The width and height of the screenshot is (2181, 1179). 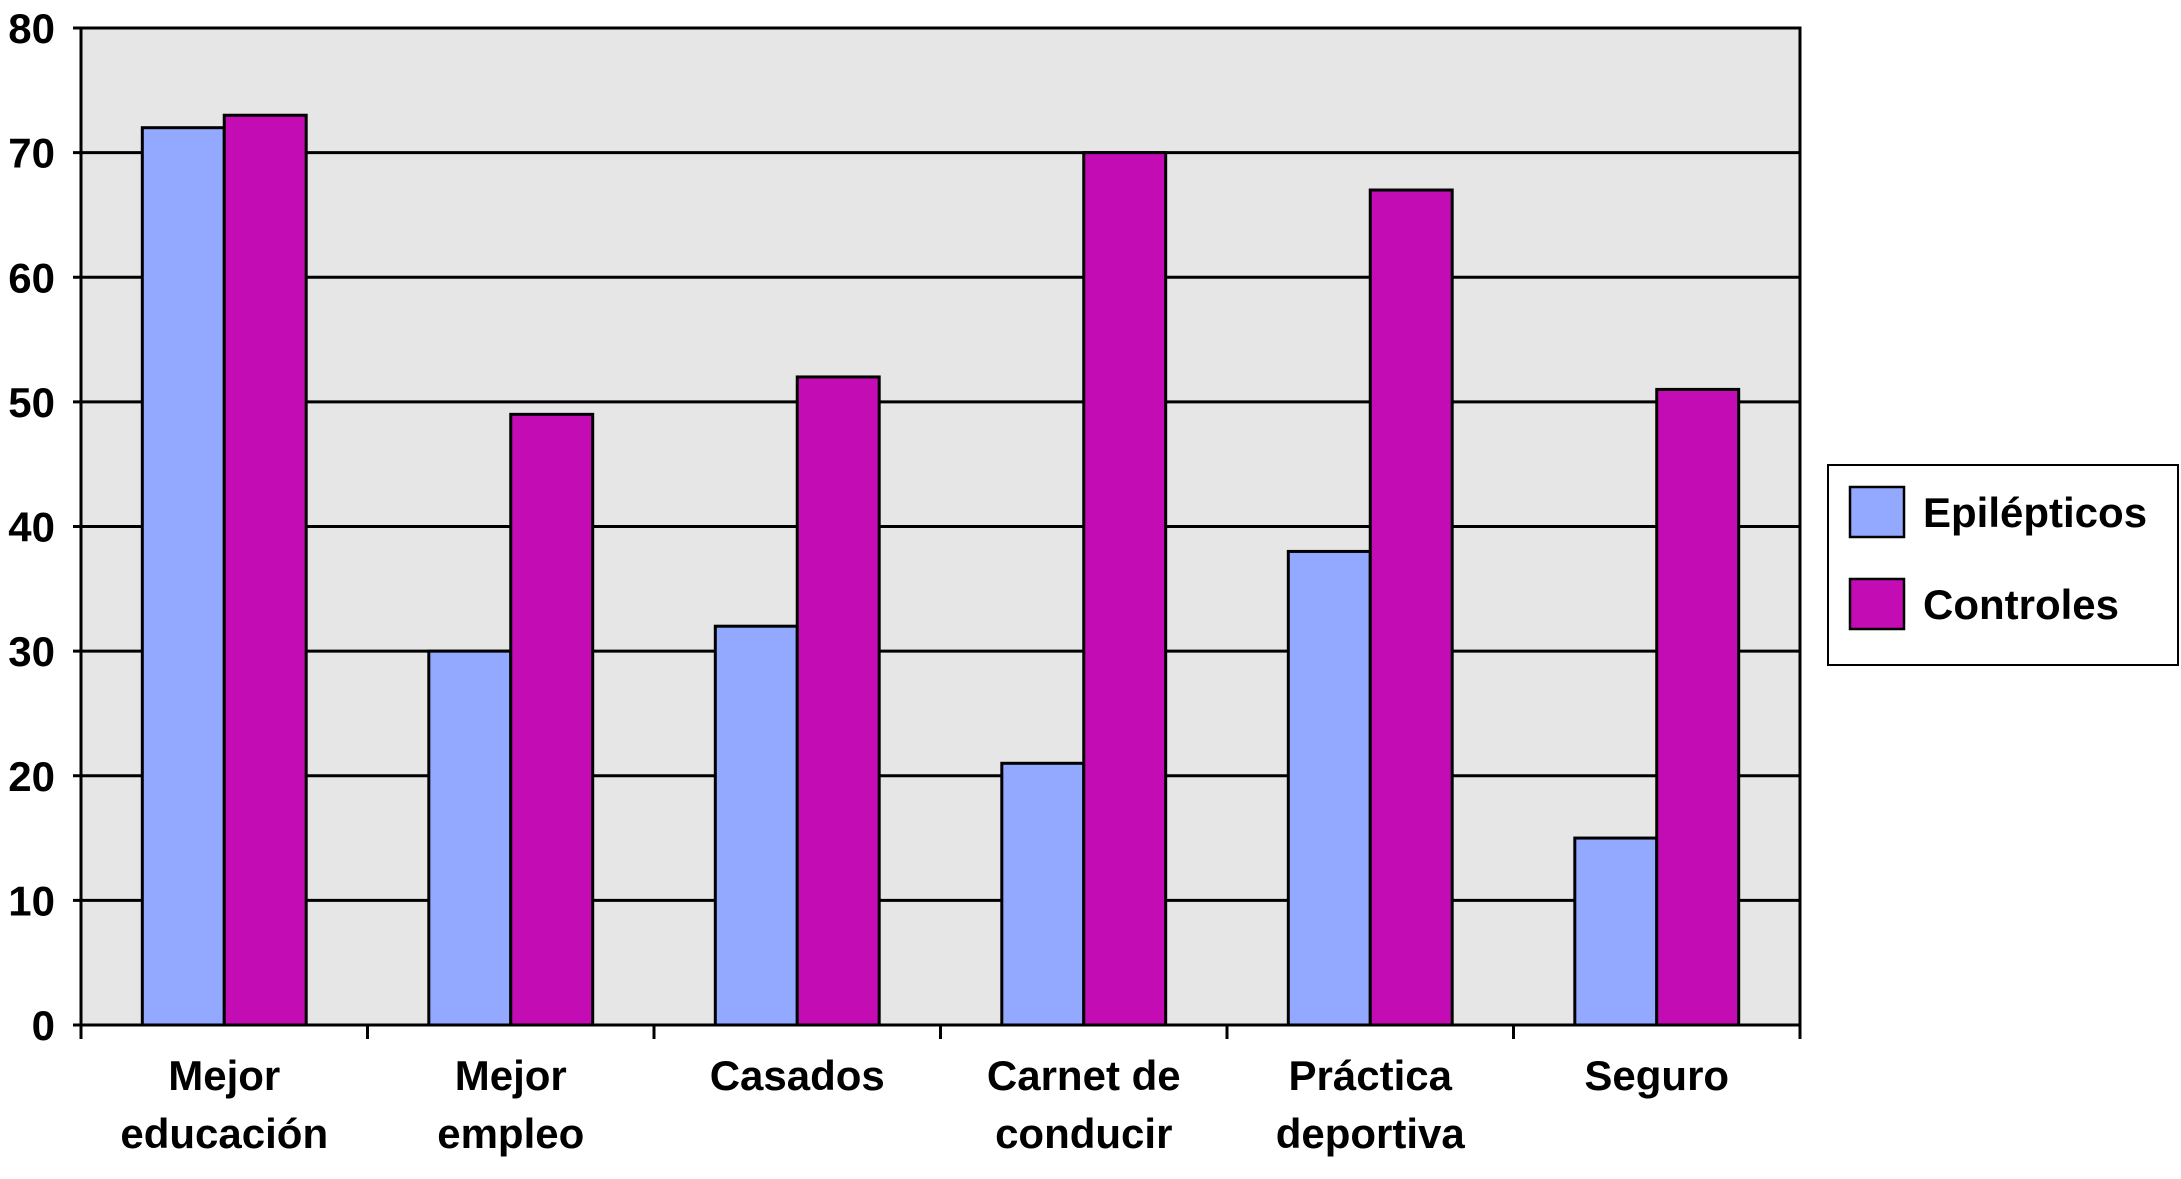 I want to click on y-tick-label: 40, so click(x=31, y=527).